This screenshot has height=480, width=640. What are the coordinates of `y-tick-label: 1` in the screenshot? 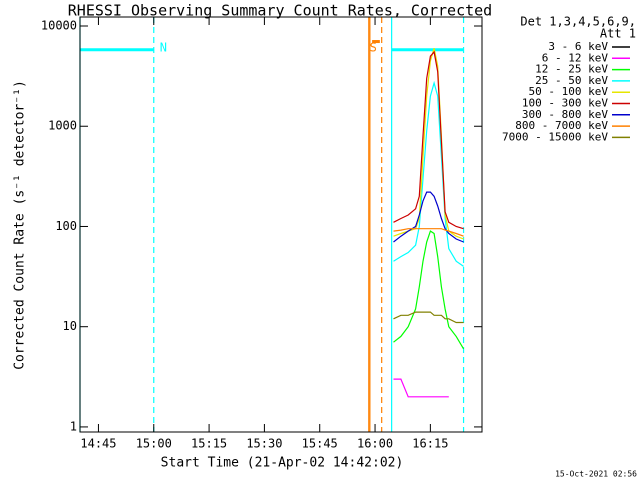 It's located at (73, 426).